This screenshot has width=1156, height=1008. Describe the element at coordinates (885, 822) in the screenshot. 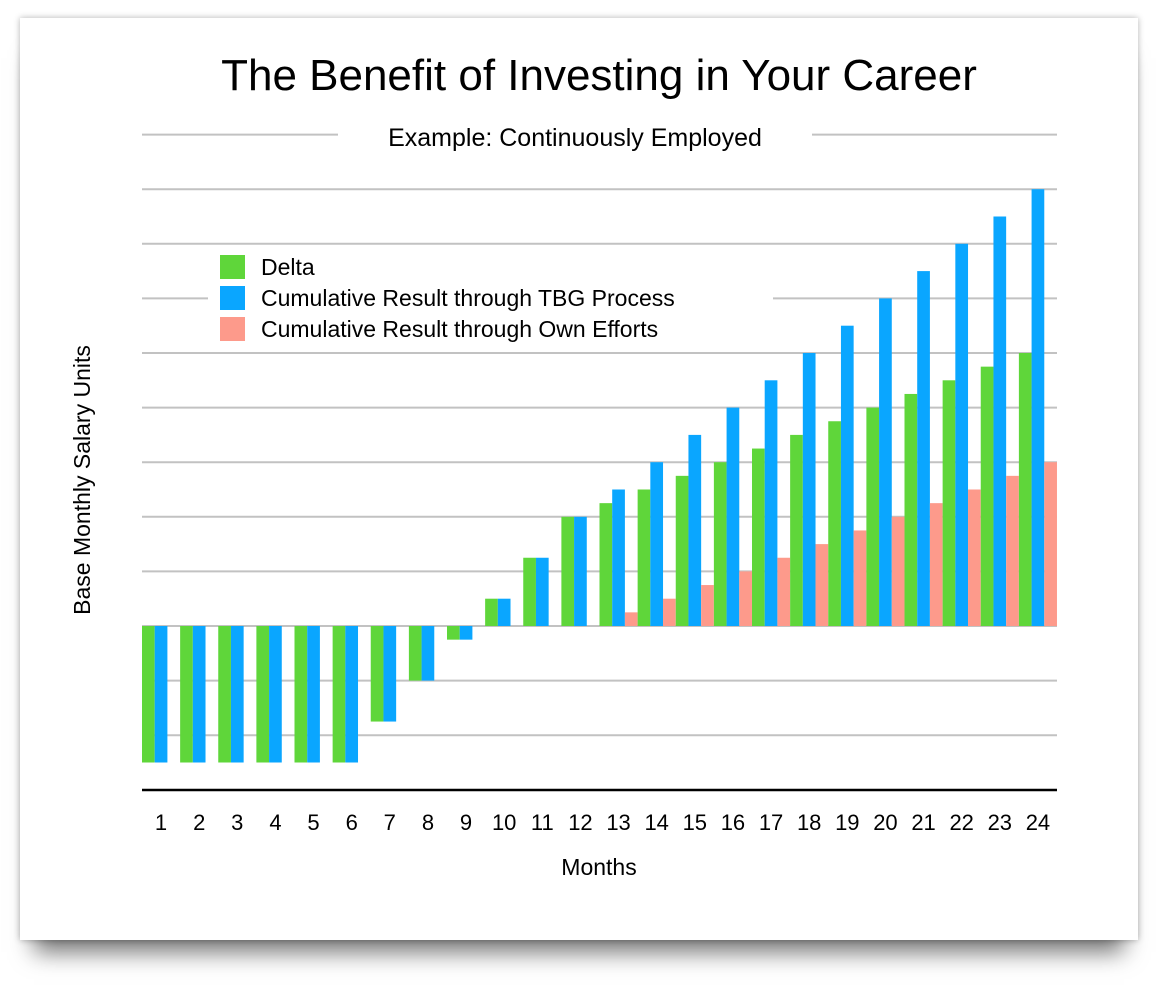

I see `x-tick-label: 20` at that location.